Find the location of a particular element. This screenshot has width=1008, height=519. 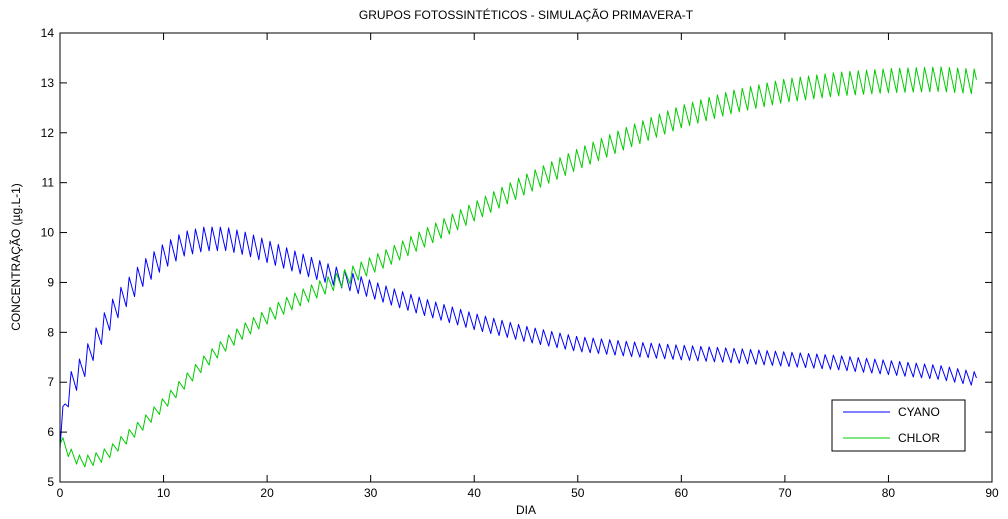

y-tick-label: 13 is located at coordinates (48, 83).